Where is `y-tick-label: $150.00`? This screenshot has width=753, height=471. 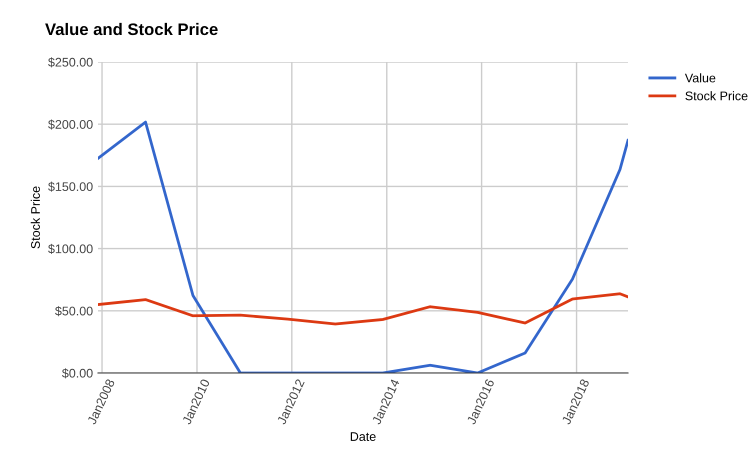 y-tick-label: $150.00 is located at coordinates (70, 187).